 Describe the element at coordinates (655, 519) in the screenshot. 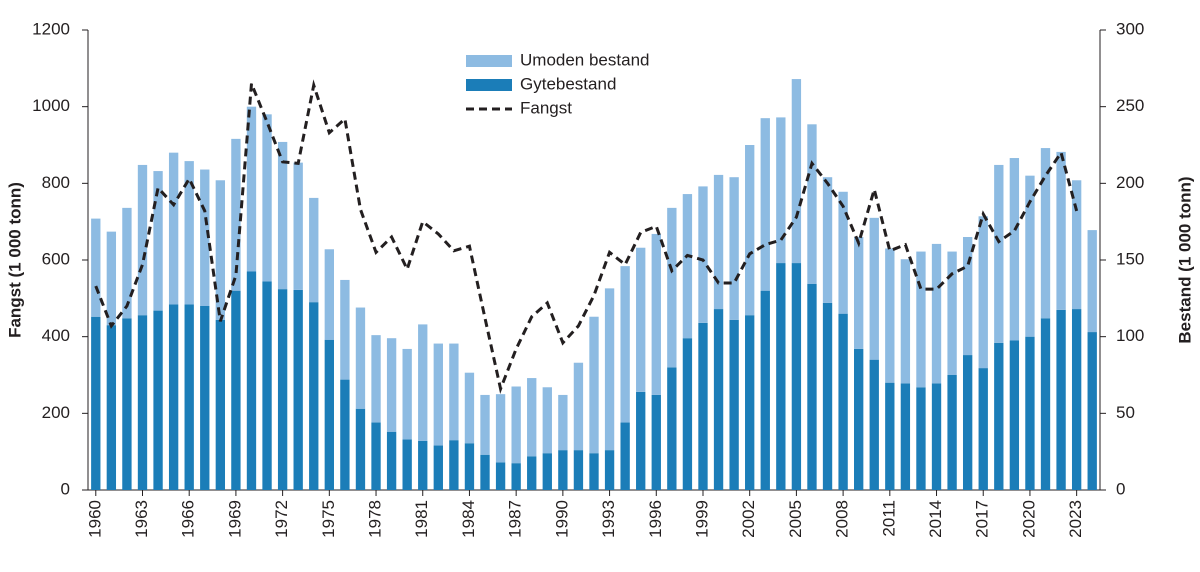

I see `x-tick-label: 1996` at that location.